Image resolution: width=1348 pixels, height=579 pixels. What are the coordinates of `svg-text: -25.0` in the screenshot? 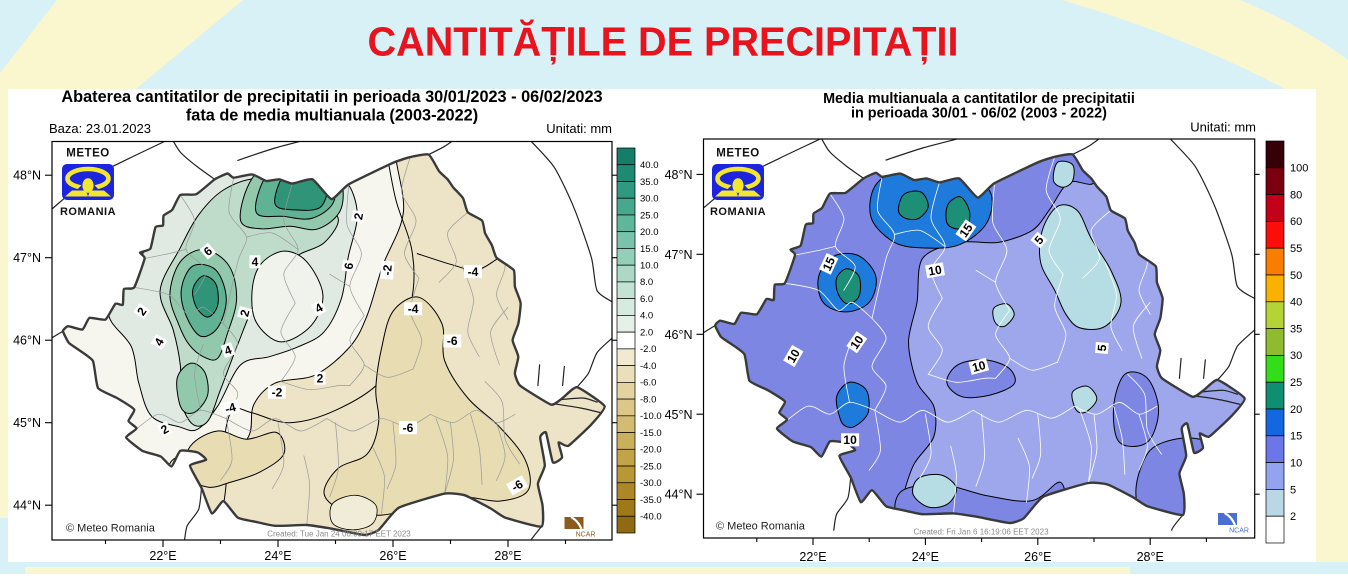 It's located at (651, 466).